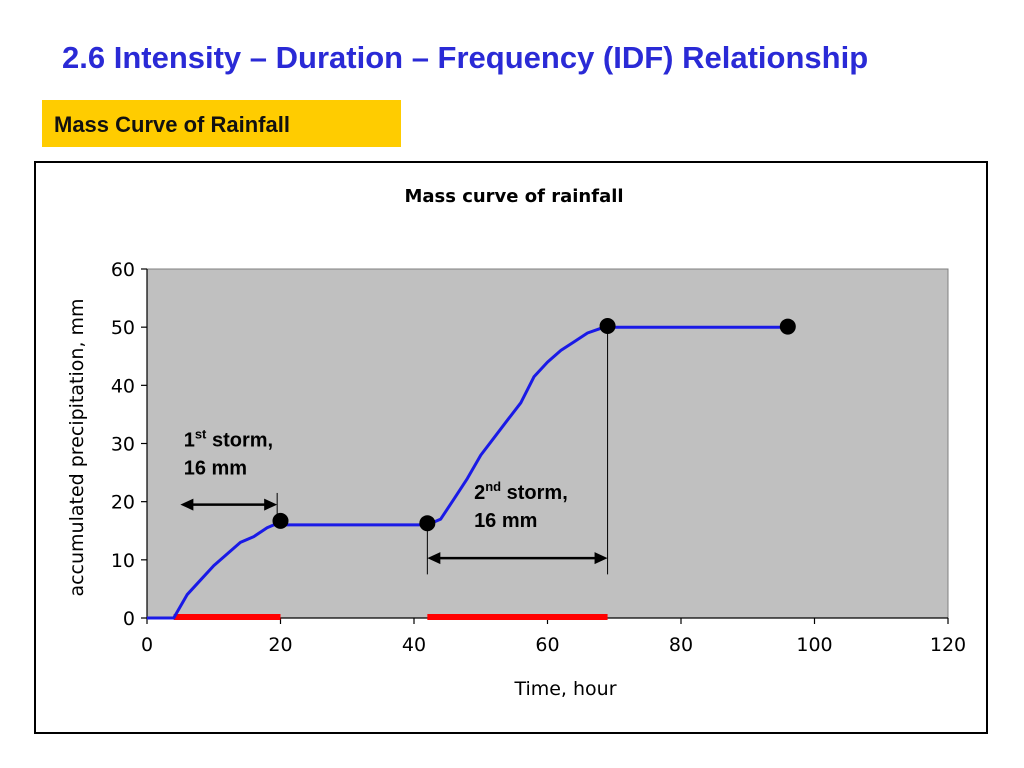 The width and height of the screenshot is (1024, 768). I want to click on y-tick-label: 0, so click(129, 619).